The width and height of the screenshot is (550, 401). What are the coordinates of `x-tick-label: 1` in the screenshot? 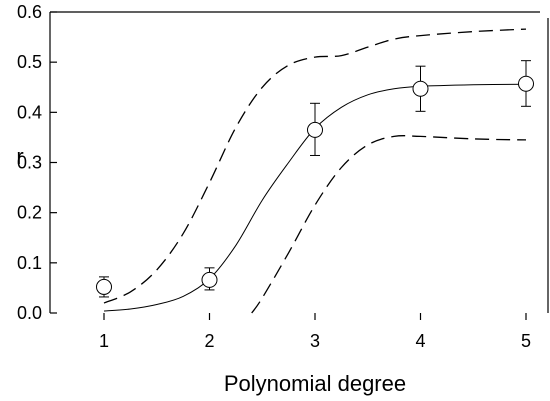 It's located at (104, 341).